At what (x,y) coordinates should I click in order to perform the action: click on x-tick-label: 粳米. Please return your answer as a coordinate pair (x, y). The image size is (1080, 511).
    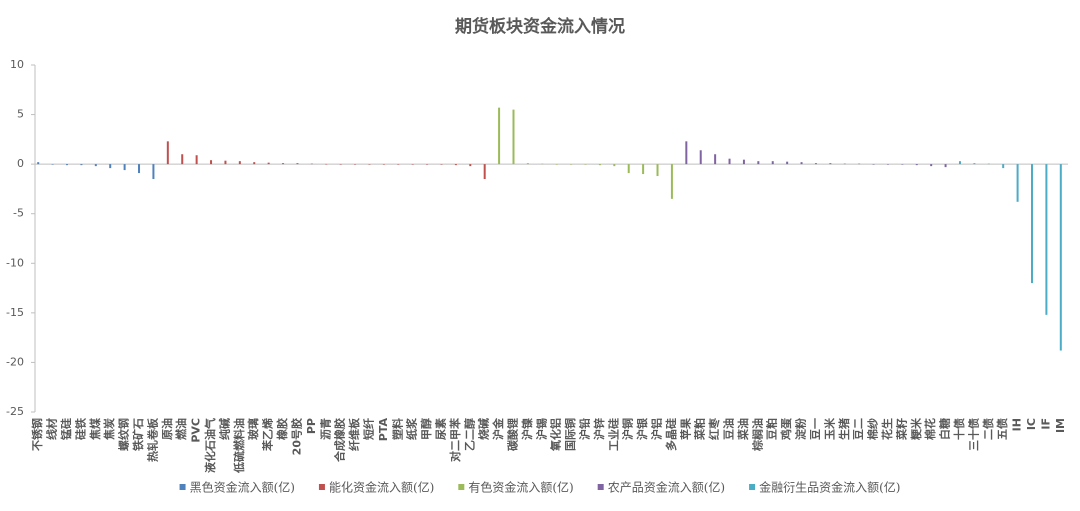
    Looking at the image, I should click on (916, 429).